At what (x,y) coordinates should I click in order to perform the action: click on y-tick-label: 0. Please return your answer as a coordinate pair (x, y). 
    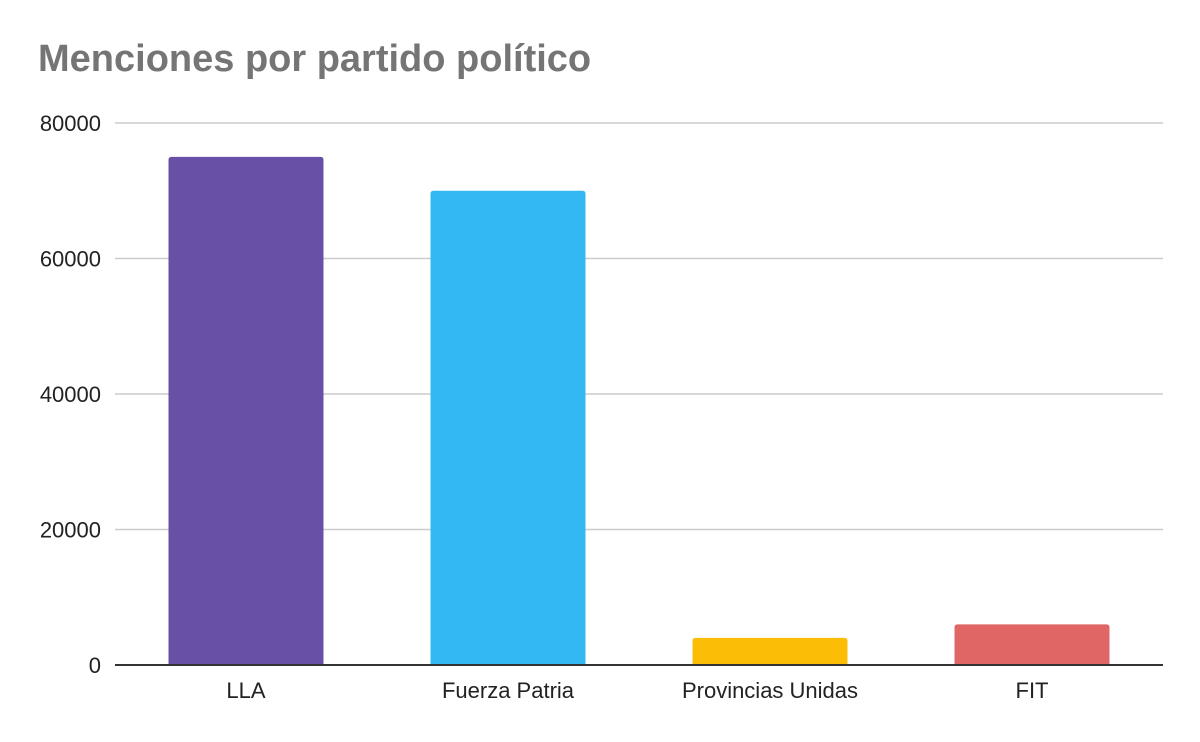
    Looking at the image, I should click on (95, 665).